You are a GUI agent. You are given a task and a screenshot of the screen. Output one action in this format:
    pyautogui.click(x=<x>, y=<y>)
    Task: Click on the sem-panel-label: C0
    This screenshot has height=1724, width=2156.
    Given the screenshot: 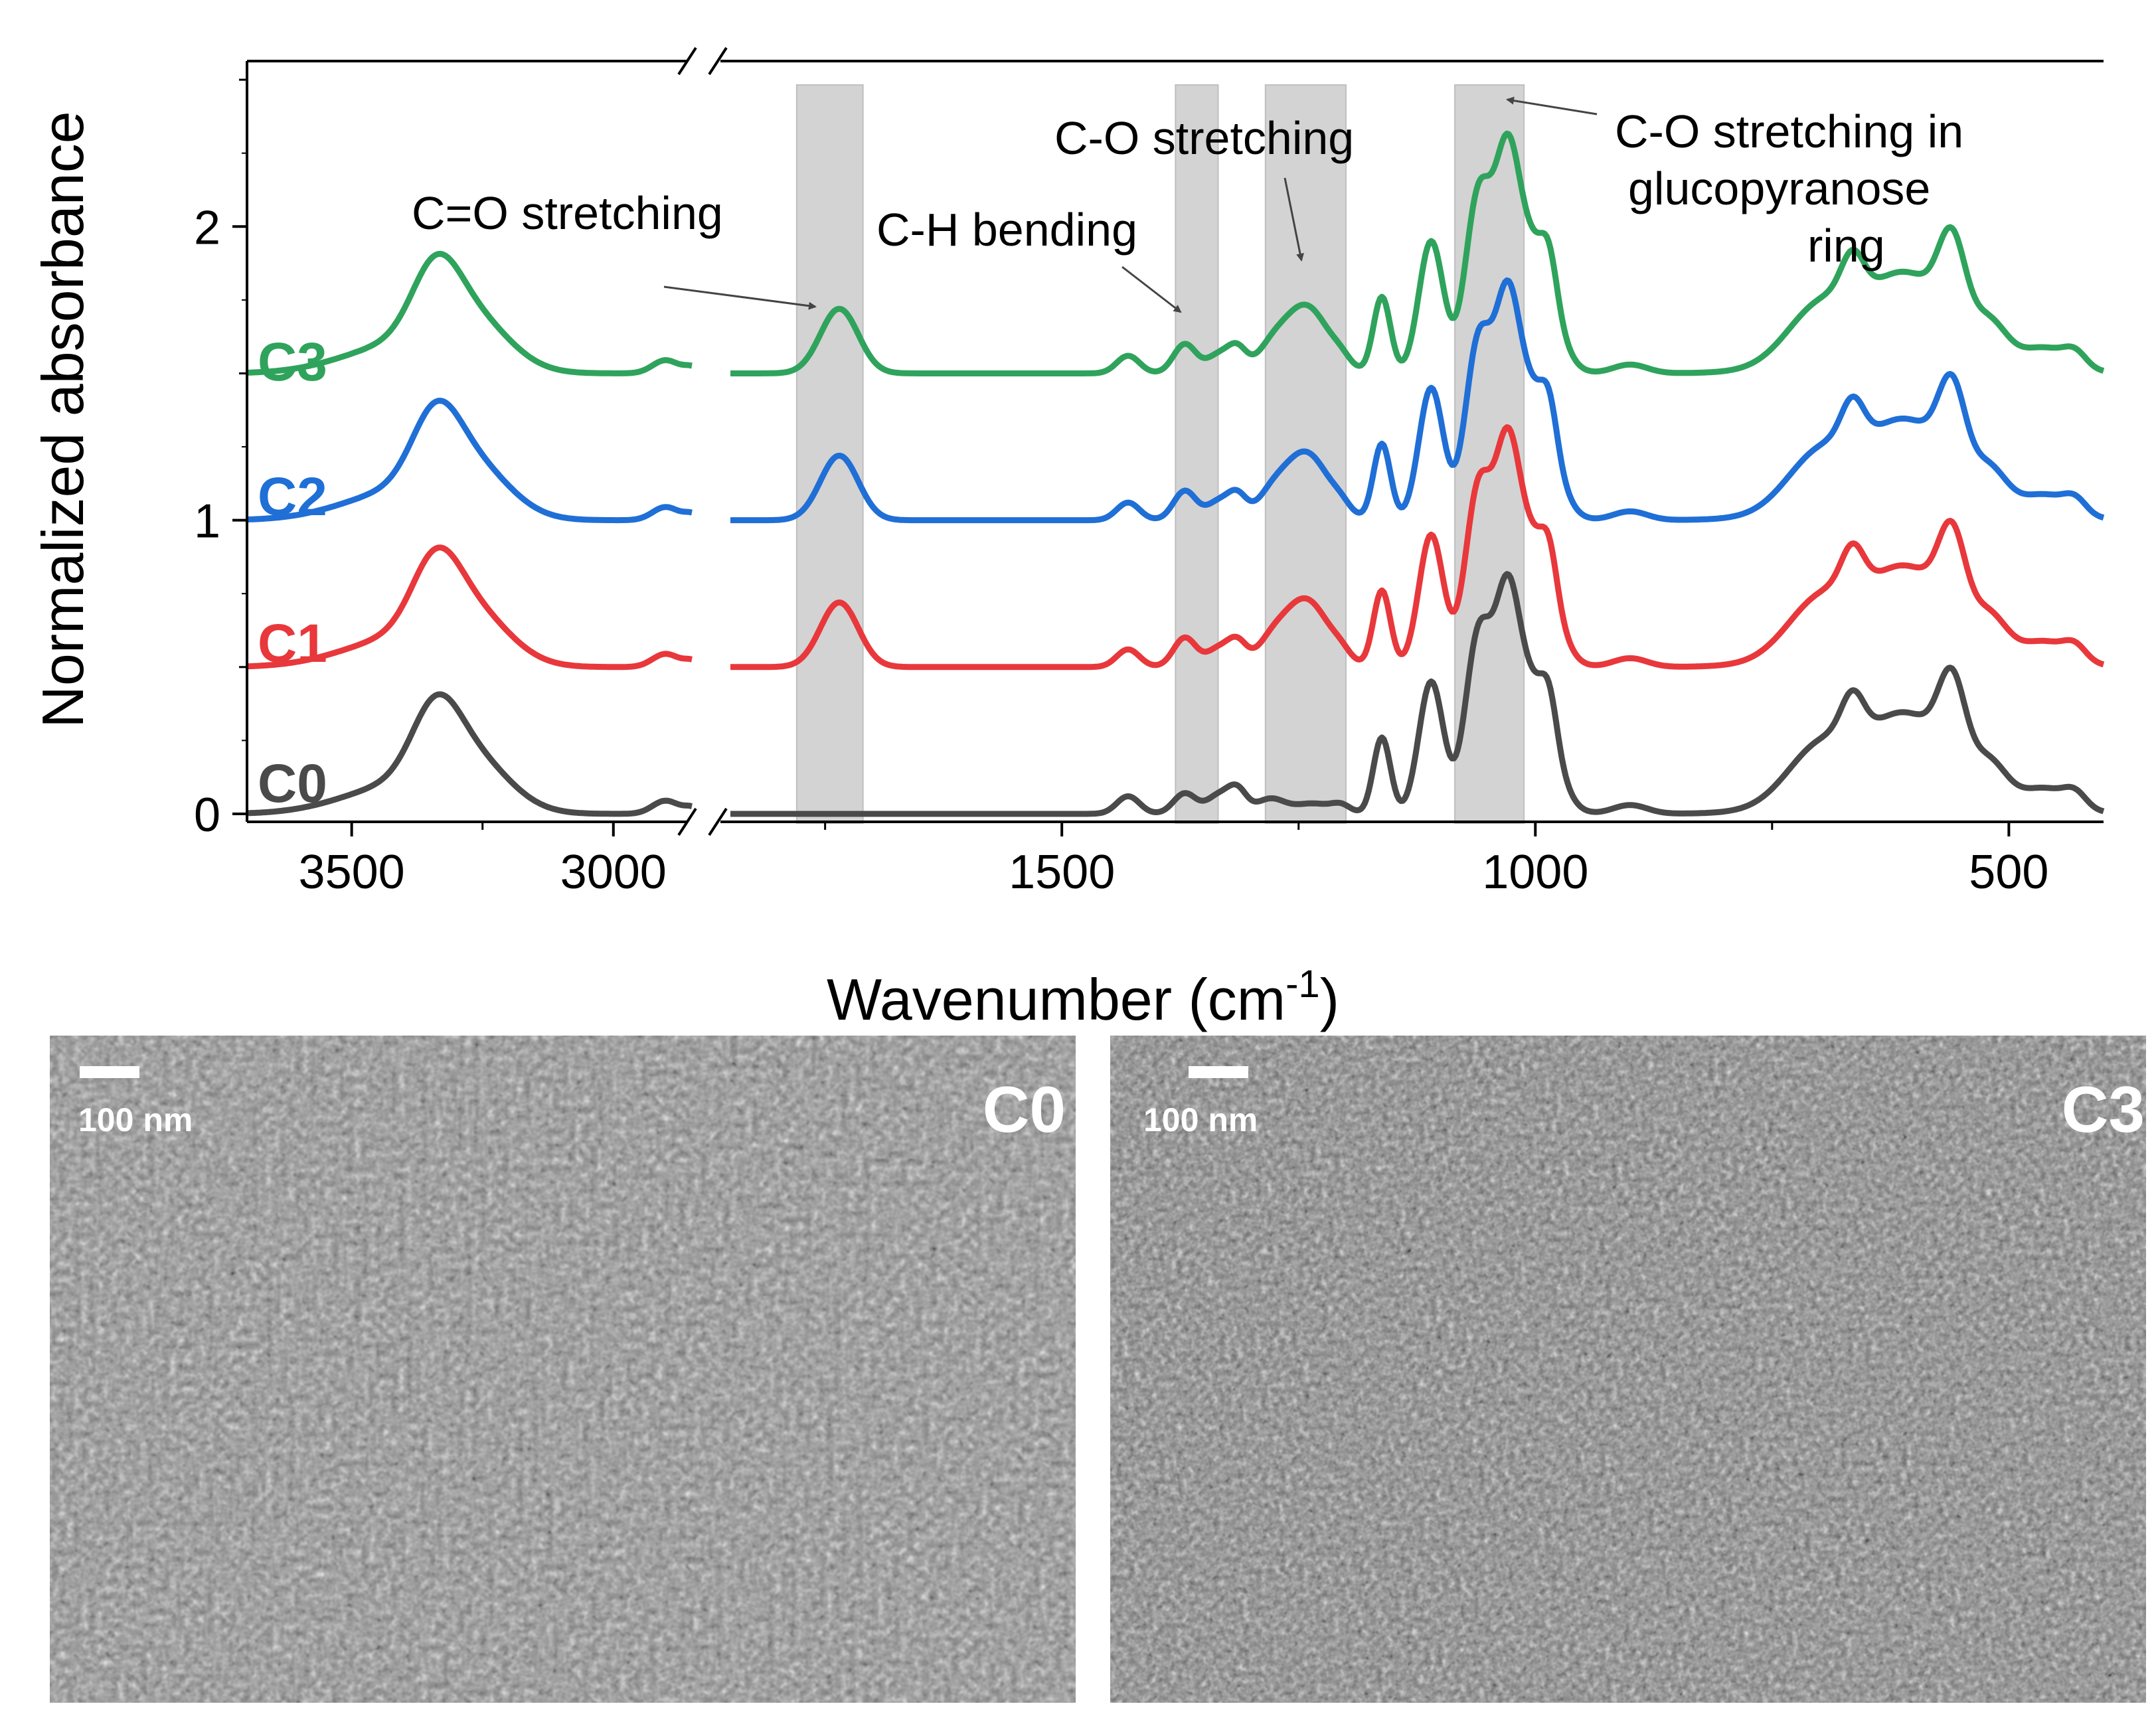 What is the action you would take?
    pyautogui.click(x=1024, y=1109)
    